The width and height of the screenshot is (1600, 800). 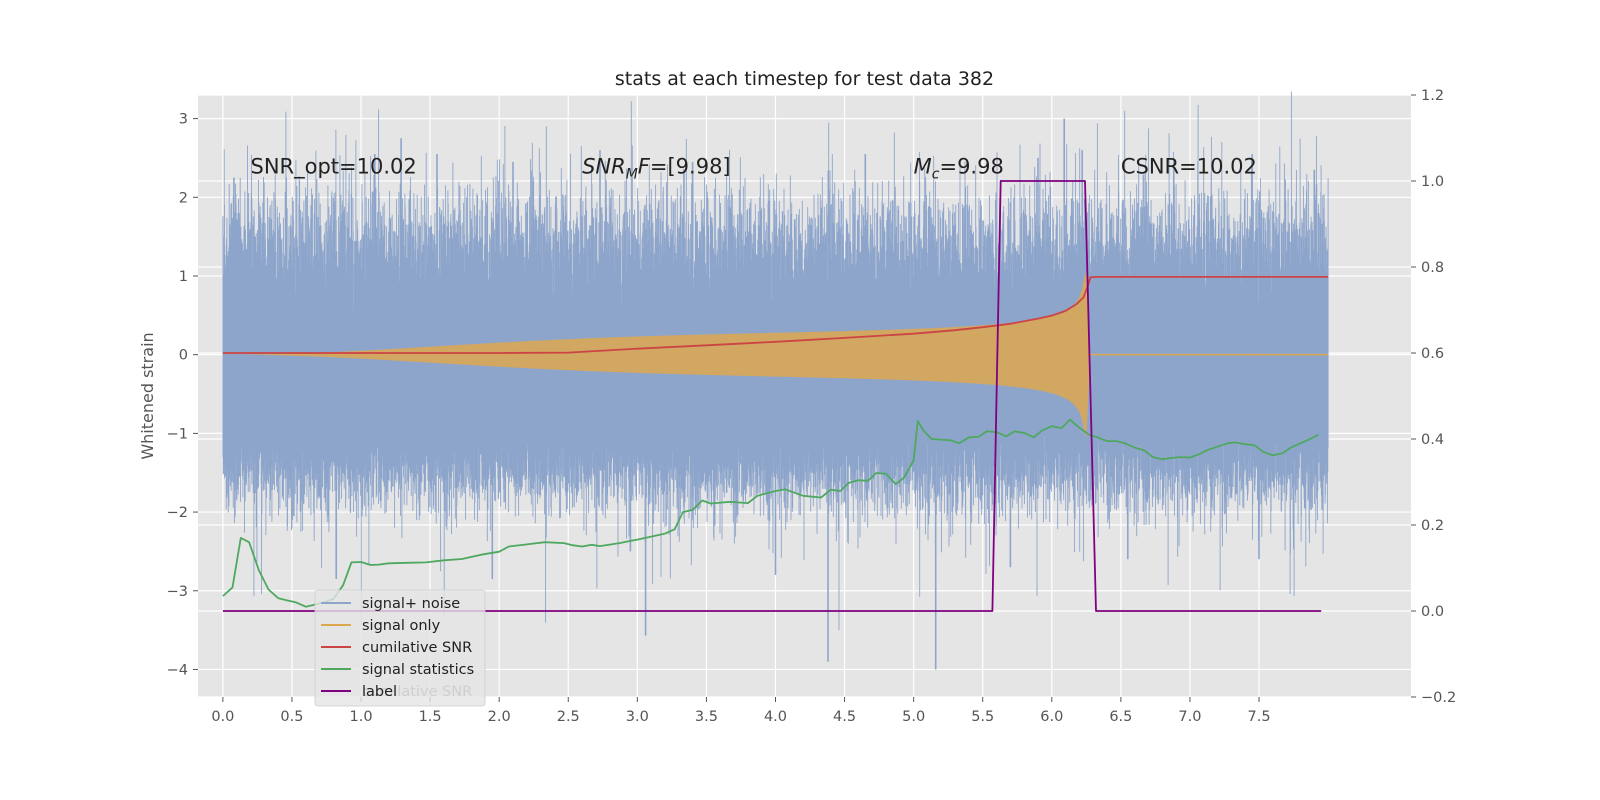 I want to click on annotation-symbol: M, so click(x=923, y=167).